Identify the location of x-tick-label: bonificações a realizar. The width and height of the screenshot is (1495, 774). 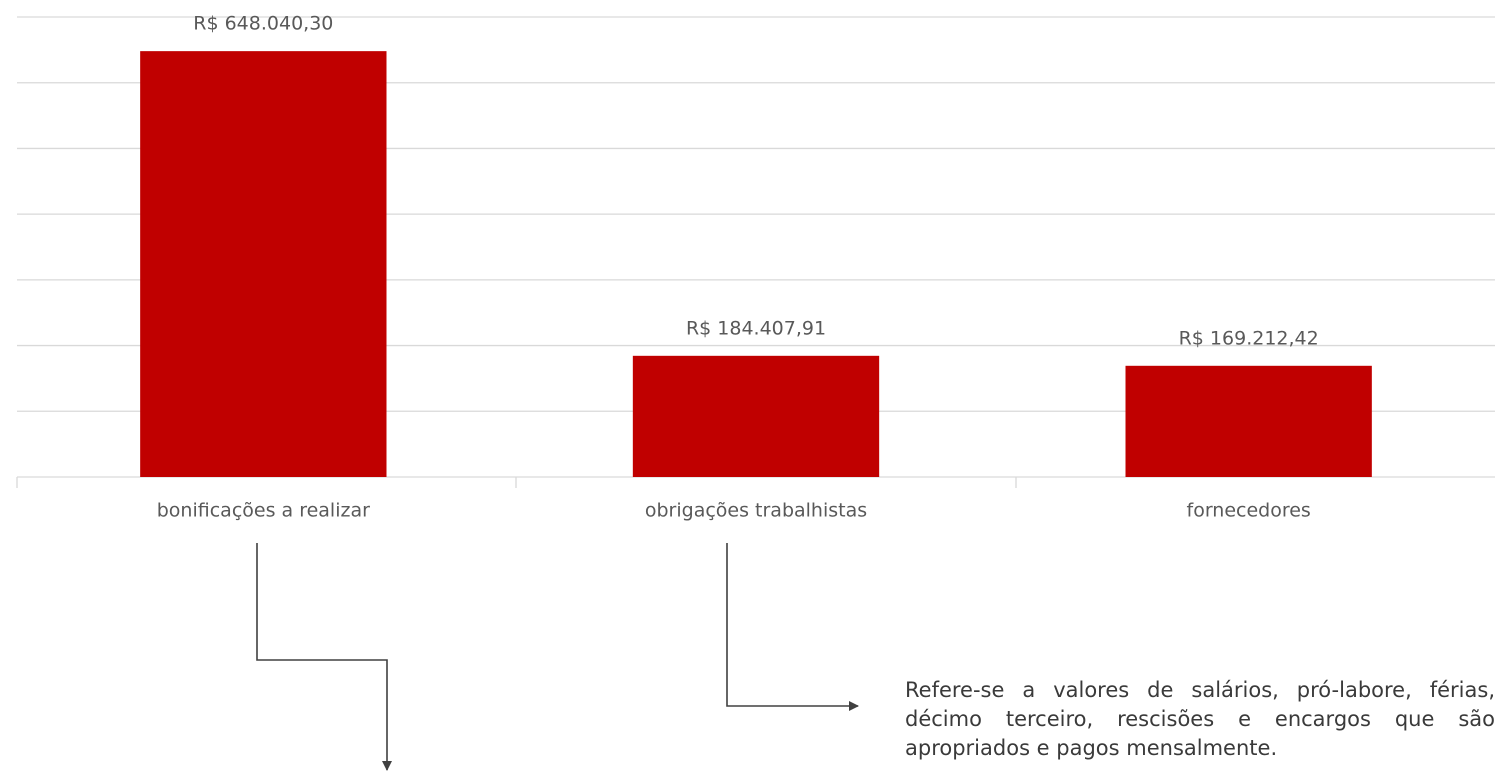
(263, 511).